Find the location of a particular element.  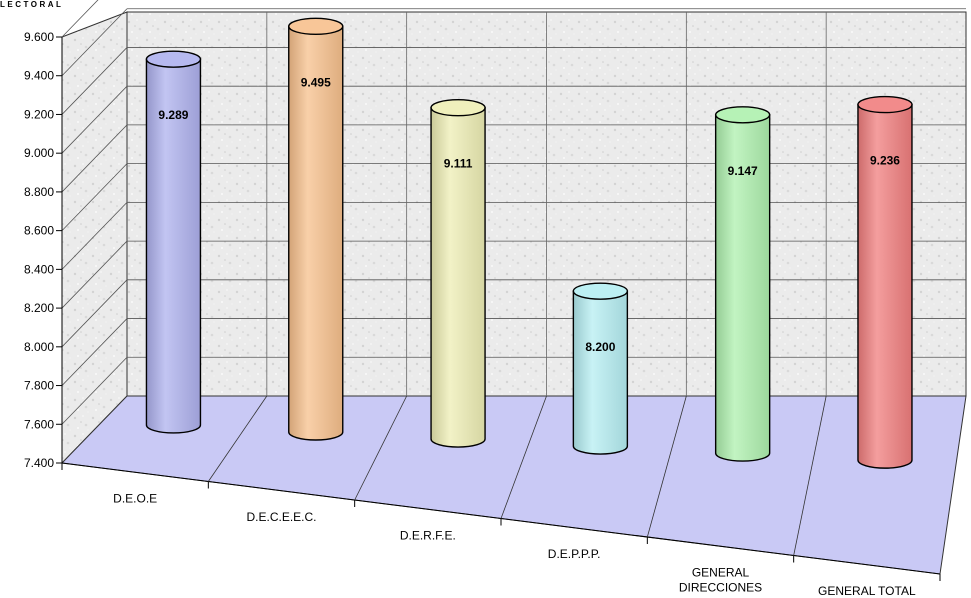

chart-side-wall is located at coordinates (94, 238).